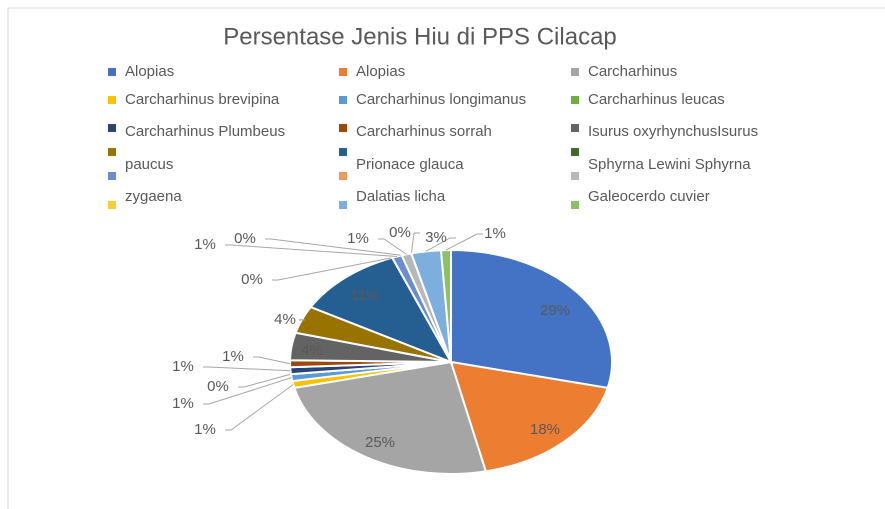 This screenshot has height=509, width=885. I want to click on legend-label: Carcharhinus sorrah, so click(424, 131).